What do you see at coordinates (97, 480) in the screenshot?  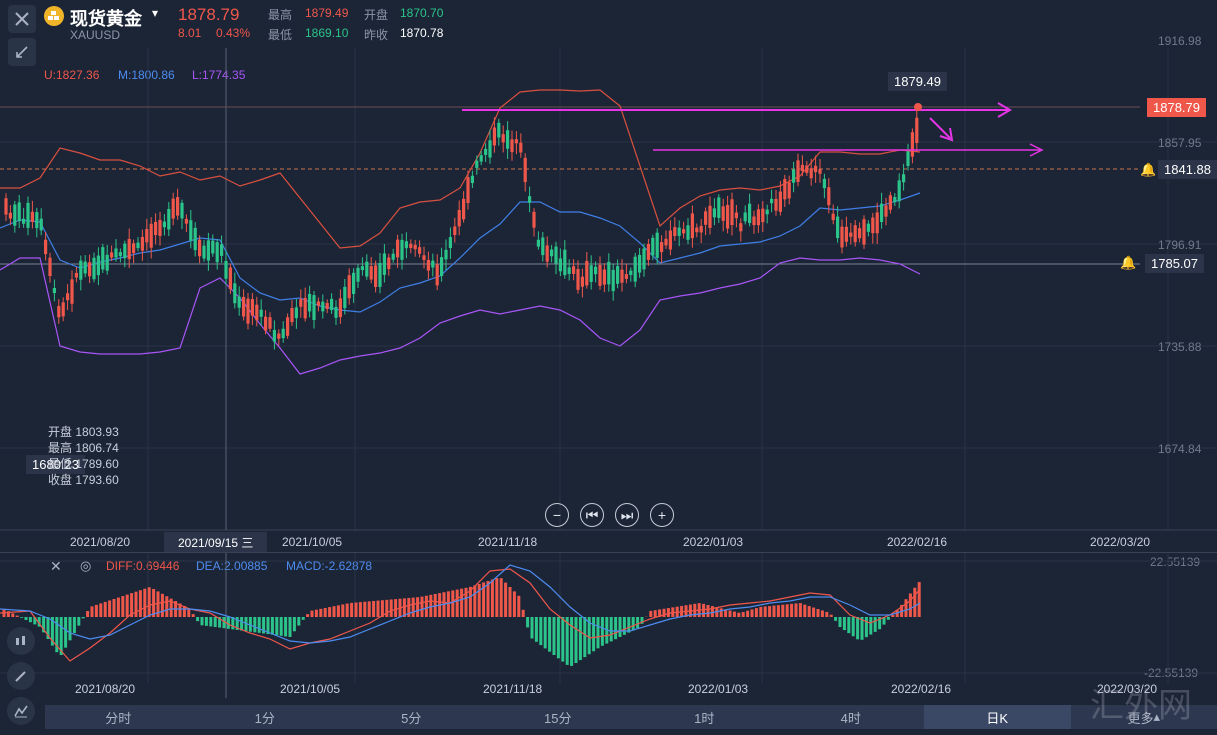 I see `ohlc-close: 1793.60` at bounding box center [97, 480].